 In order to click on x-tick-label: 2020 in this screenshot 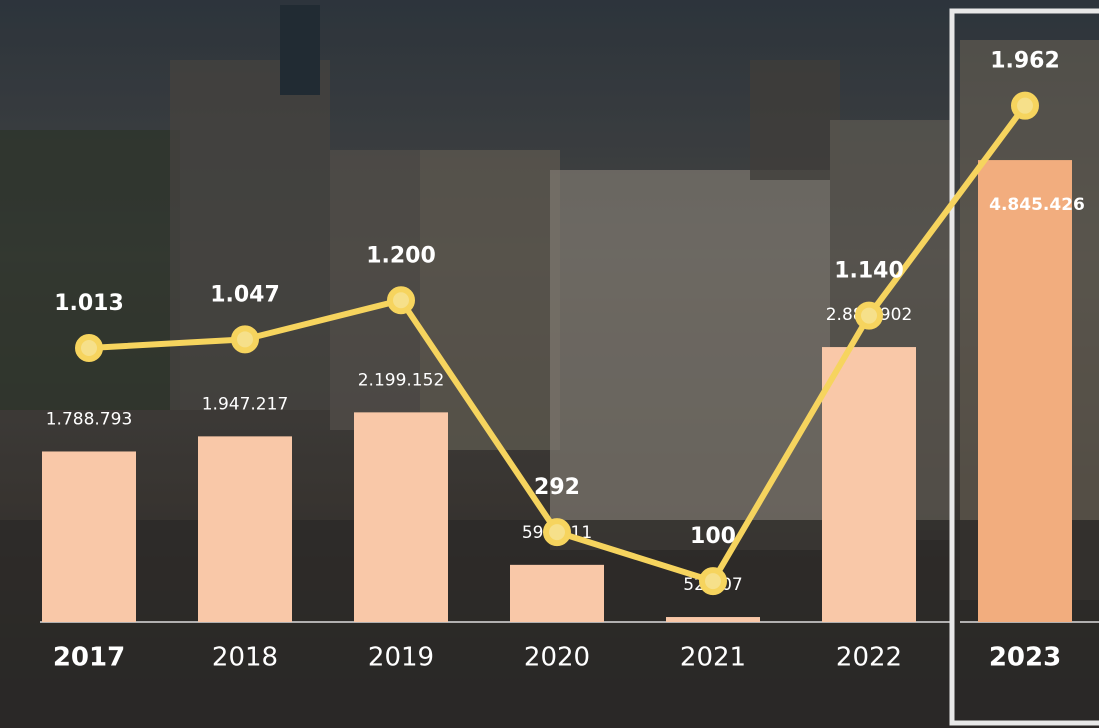, I will do `click(557, 658)`.